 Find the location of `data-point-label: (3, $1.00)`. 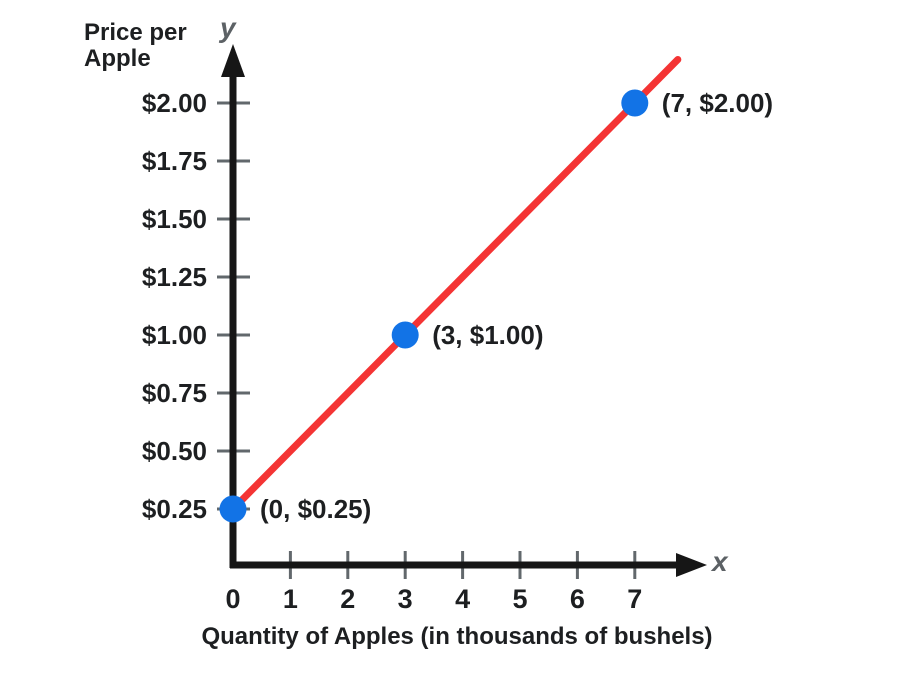

data-point-label: (3, $1.00) is located at coordinates (487, 335).